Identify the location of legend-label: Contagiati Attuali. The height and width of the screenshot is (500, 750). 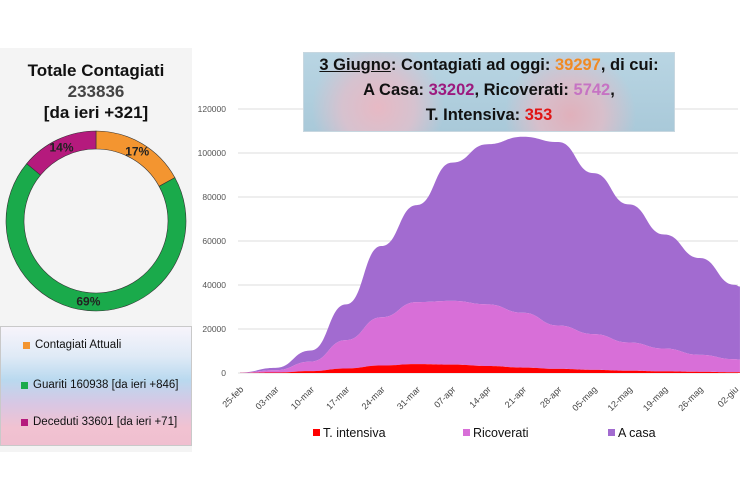
(78, 345).